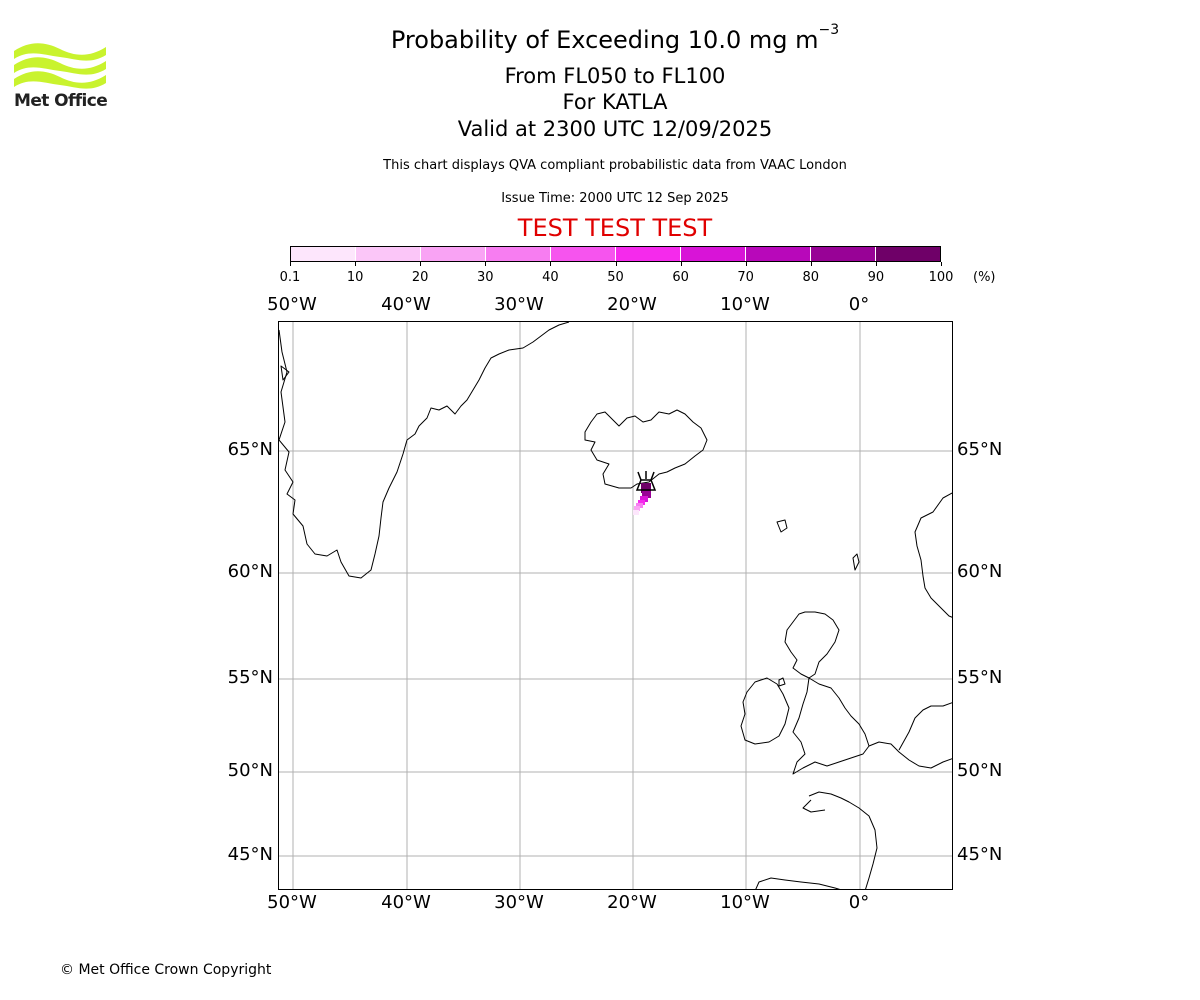 The height and width of the screenshot is (1000, 1200). What do you see at coordinates (615, 102) in the screenshot?
I see `volcano-name: For KATLA` at bounding box center [615, 102].